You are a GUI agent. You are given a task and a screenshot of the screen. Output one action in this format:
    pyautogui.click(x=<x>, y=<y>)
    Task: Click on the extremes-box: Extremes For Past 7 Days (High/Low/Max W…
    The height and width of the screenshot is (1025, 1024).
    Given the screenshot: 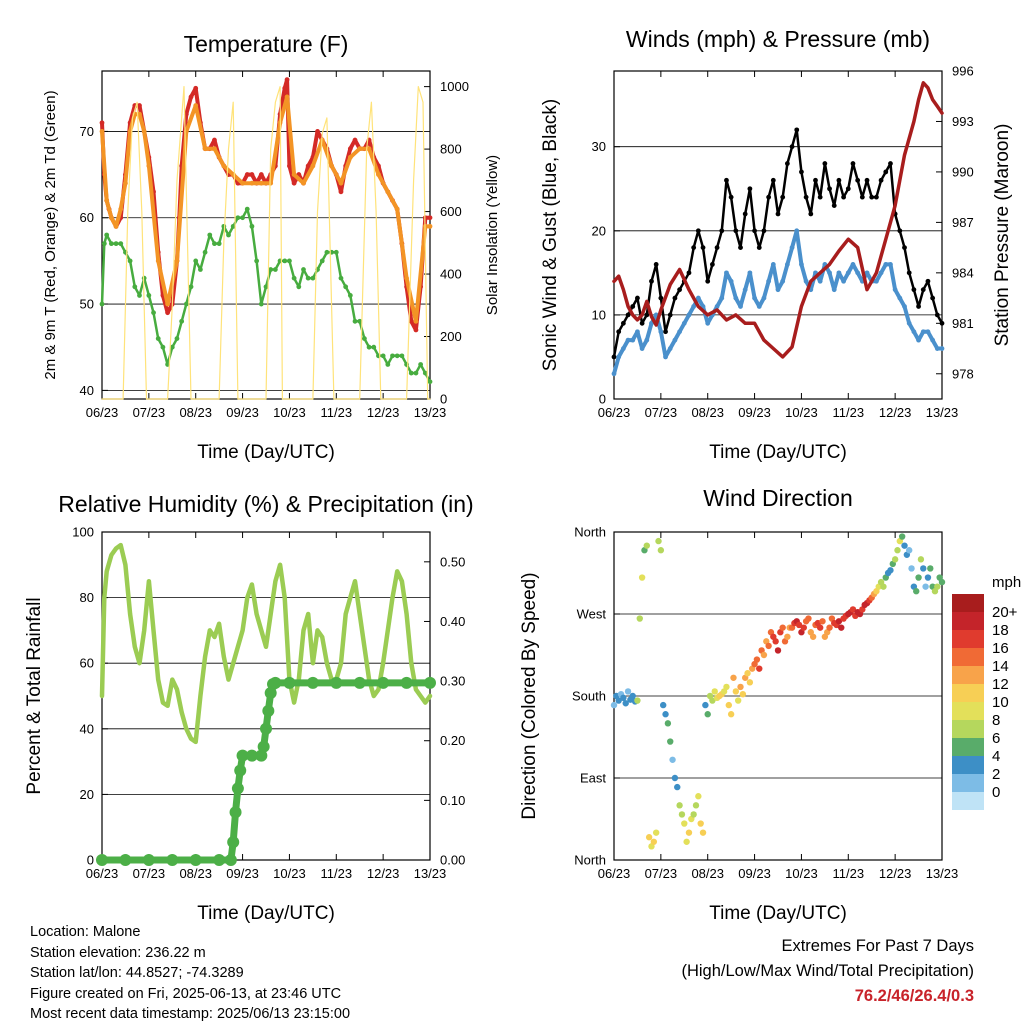 What is the action you would take?
    pyautogui.click(x=827, y=971)
    